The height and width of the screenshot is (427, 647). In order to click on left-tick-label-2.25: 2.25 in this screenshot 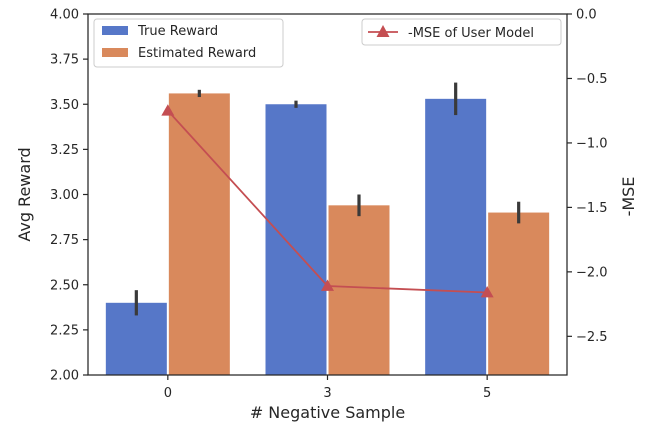, I will do `click(64, 330)`.